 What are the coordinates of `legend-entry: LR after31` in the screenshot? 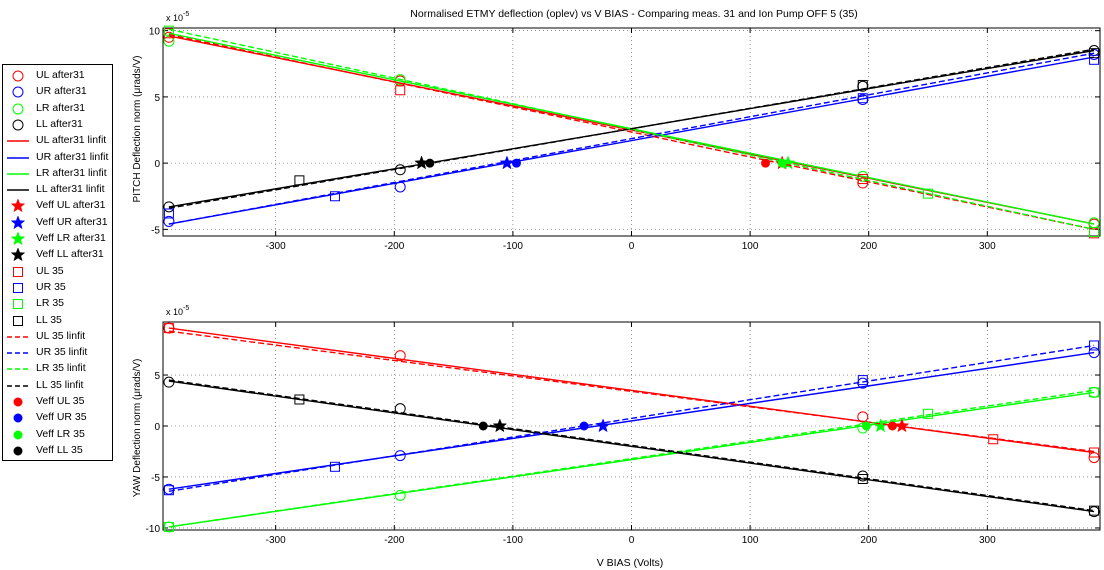 It's located at (58, 109).